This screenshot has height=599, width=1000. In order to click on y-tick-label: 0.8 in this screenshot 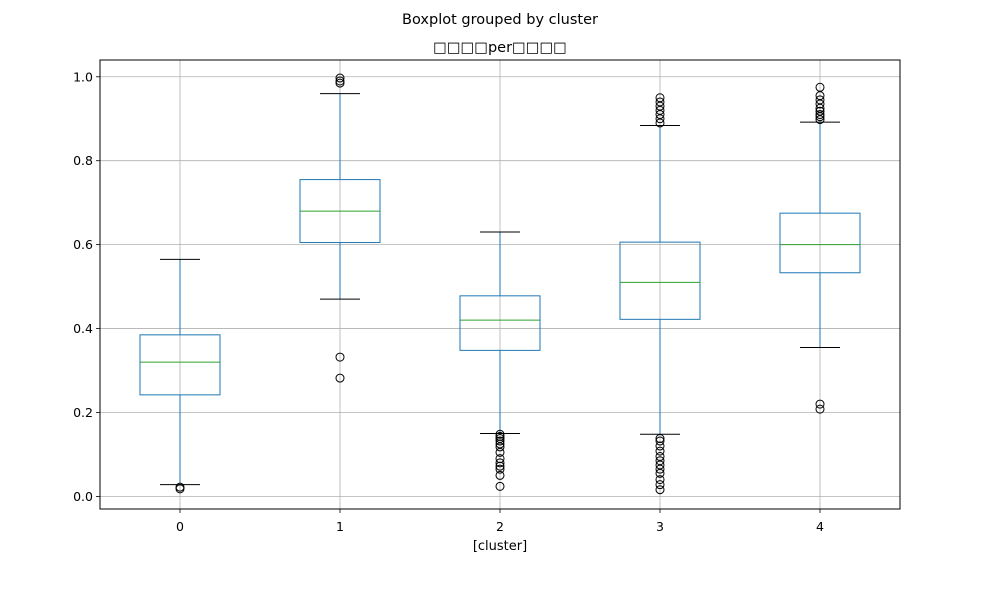, I will do `click(83, 160)`.